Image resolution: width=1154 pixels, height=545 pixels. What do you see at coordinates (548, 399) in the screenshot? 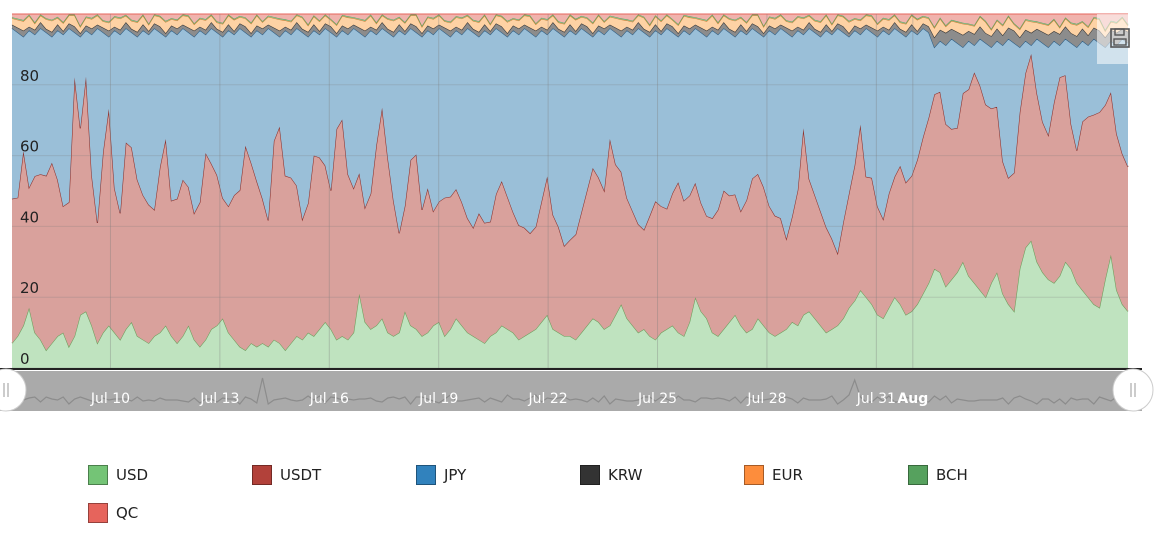
I see `x-tick-label: Jul 22` at bounding box center [548, 399].